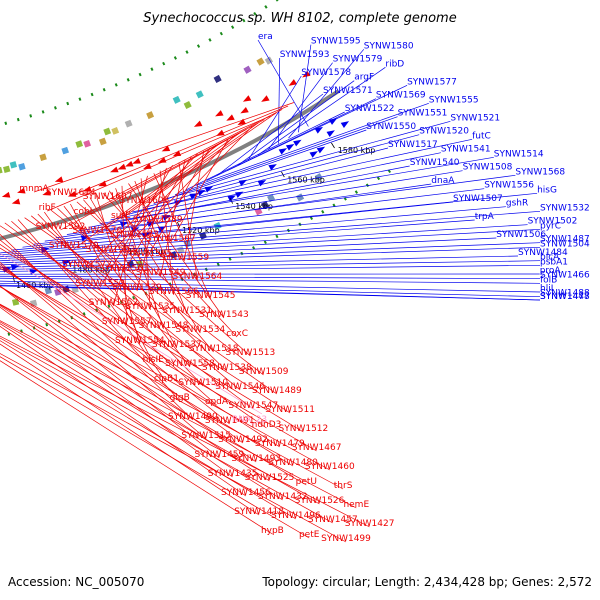 Image resolution: width=600 pixels, height=600 pixels. I want to click on gene-label: SYNW1546, so click(240, 387).